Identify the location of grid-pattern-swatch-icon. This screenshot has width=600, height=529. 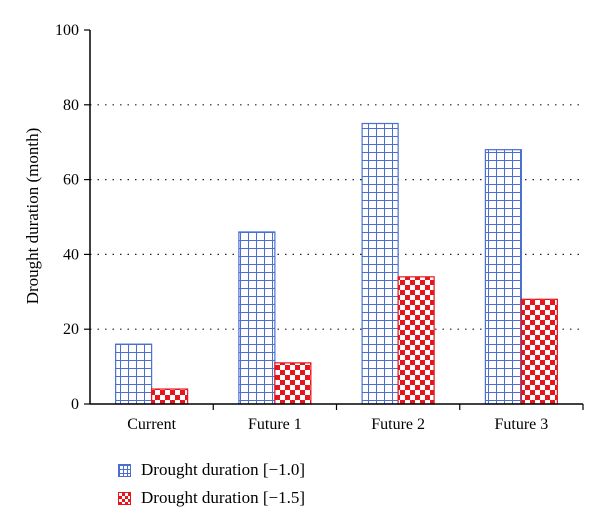
(124, 470).